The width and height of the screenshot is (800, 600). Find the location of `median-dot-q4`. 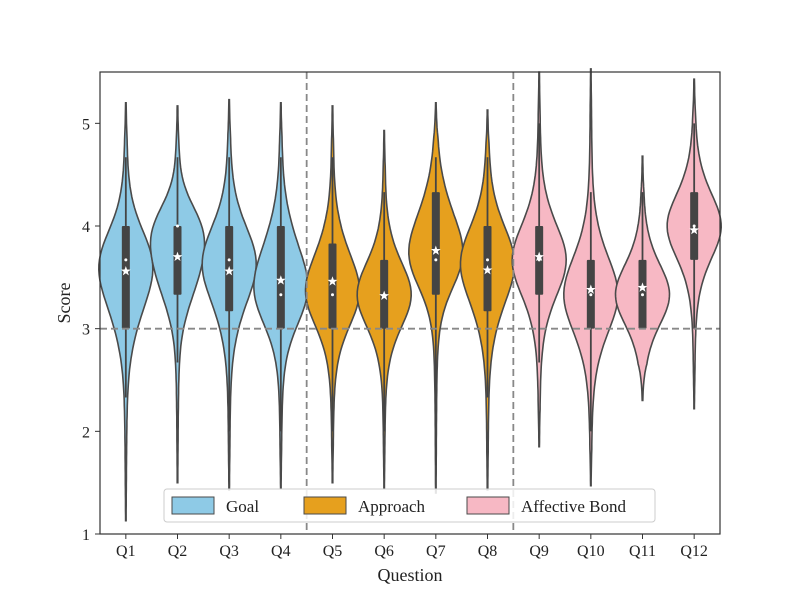

median-dot-q4 is located at coordinates (281, 295).